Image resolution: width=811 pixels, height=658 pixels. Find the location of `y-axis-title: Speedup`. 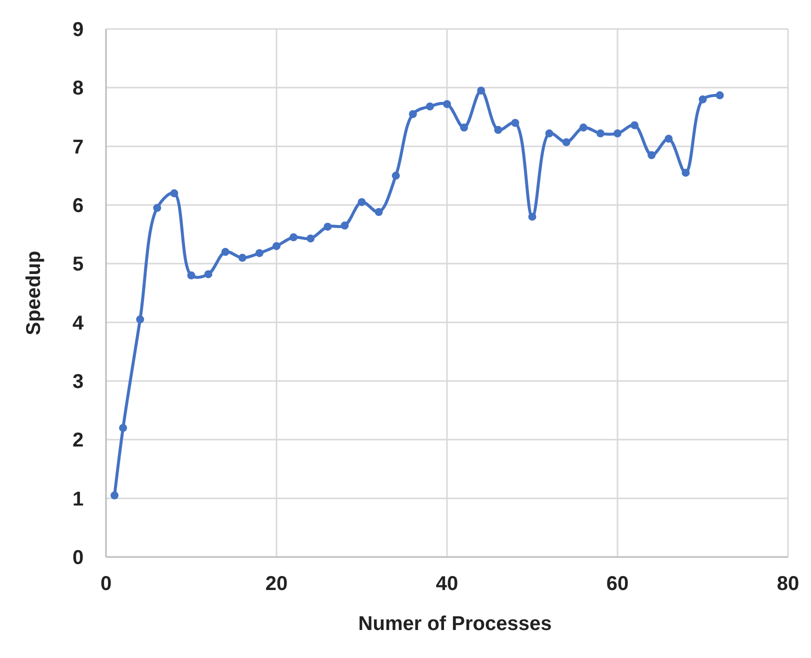

y-axis-title: Speedup is located at coordinates (34, 293).